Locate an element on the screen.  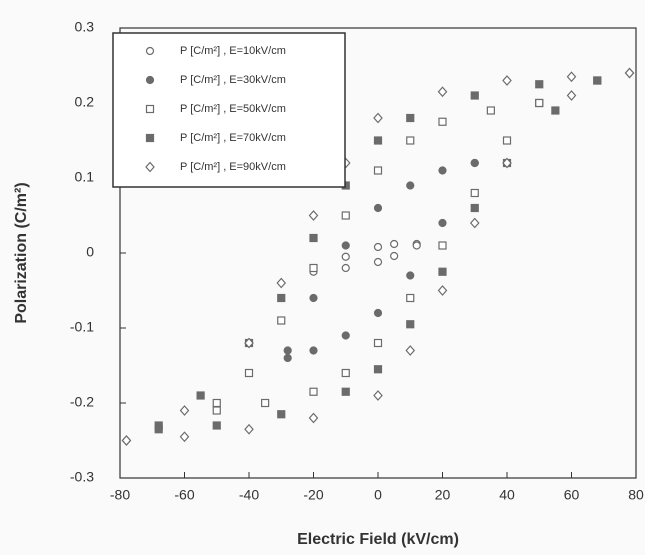
x-tick-label: 60 is located at coordinates (572, 495).